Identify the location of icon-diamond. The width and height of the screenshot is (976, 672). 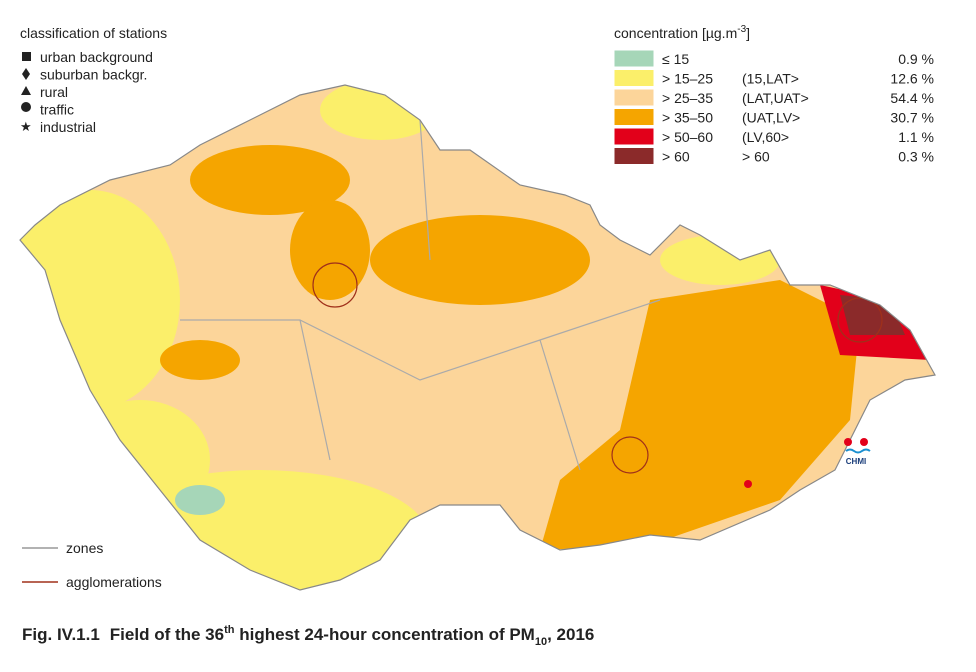
(26, 74).